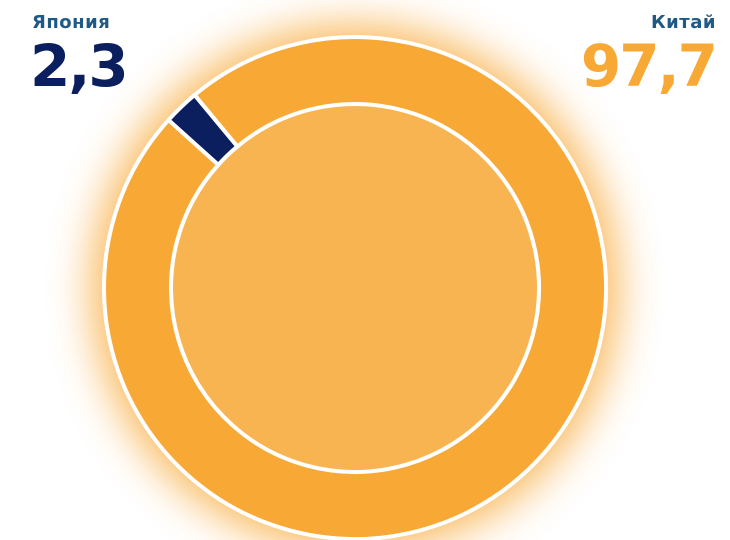 The width and height of the screenshot is (730, 540). What do you see at coordinates (78, 66) in the screenshot?
I see `value-label: 2,3` at bounding box center [78, 66].